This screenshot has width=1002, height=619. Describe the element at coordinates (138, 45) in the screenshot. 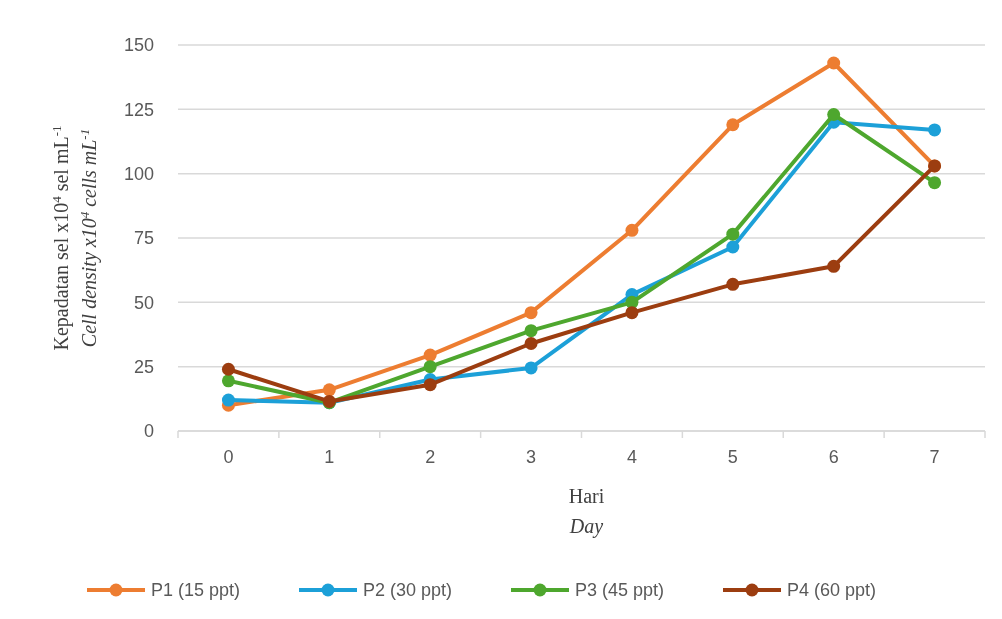

I see `y-tick-label: 150` at that location.